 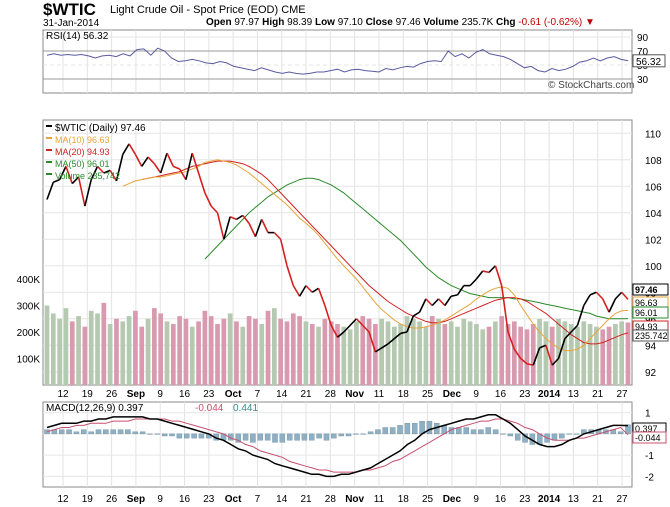 What do you see at coordinates (649, 456) in the screenshot?
I see `macd-y-tick-label: -1` at bounding box center [649, 456].